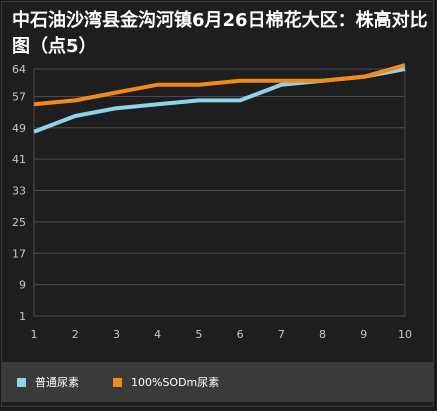  Describe the element at coordinates (19, 222) in the screenshot. I see `y-tick-label: 25` at that location.